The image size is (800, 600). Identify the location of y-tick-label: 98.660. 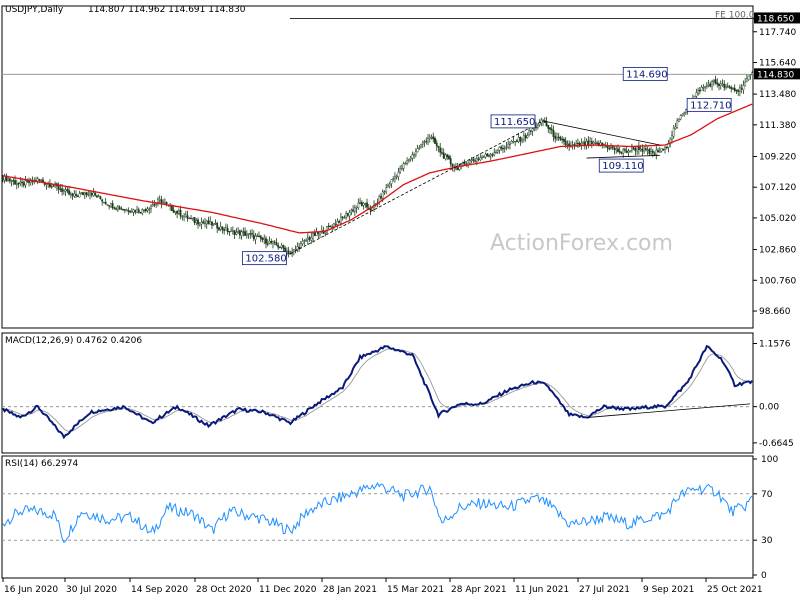
(775, 312).